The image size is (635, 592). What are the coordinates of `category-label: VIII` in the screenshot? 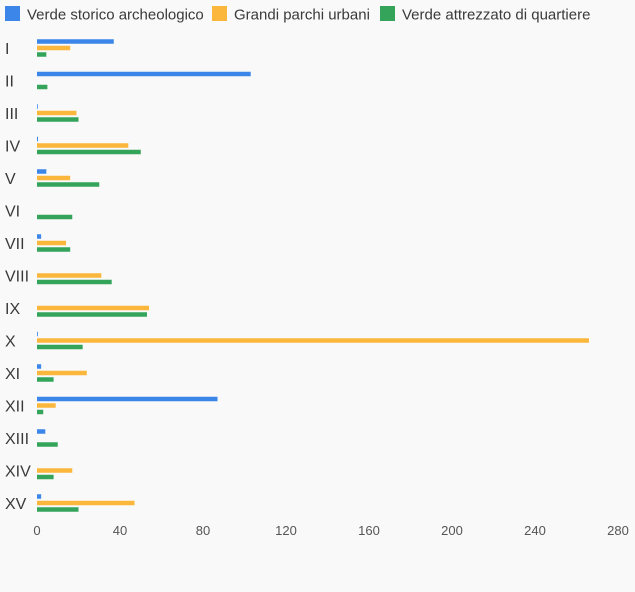 It's located at (17, 277).